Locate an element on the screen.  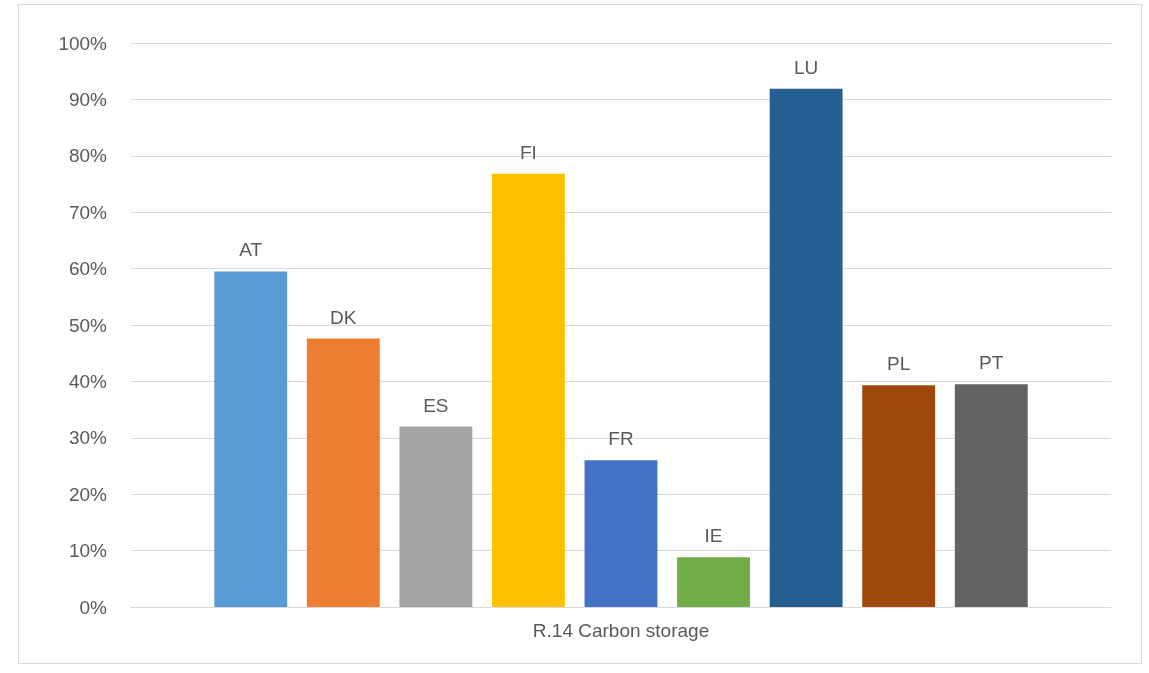
series-label: IE is located at coordinates (713, 536).